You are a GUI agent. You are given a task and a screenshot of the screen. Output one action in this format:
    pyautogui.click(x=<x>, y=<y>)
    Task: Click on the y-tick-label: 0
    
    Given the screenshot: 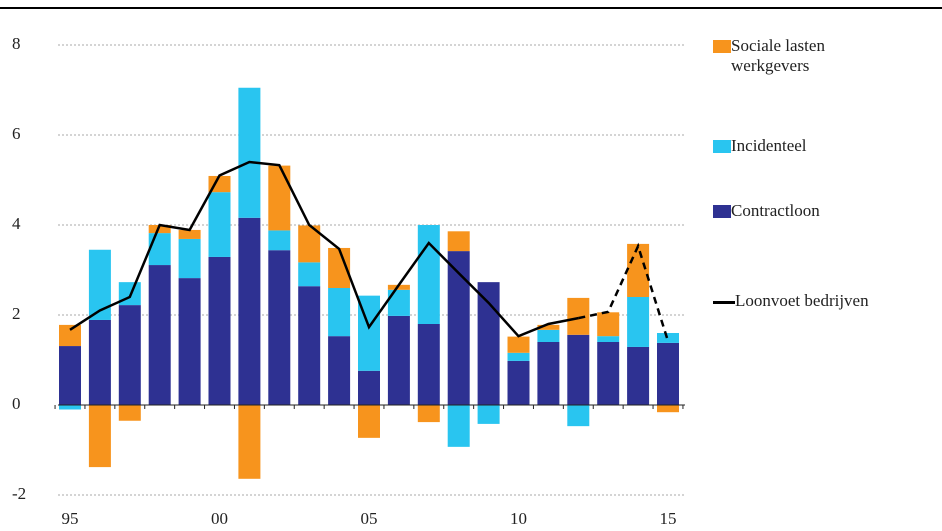 What is the action you would take?
    pyautogui.click(x=16, y=403)
    